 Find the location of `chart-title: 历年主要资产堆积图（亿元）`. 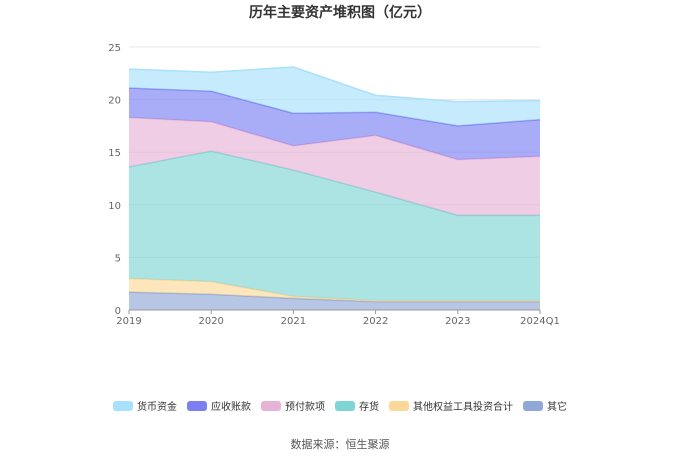

chart-title: 历年主要资产堆积图（亿元） is located at coordinates (340, 13).